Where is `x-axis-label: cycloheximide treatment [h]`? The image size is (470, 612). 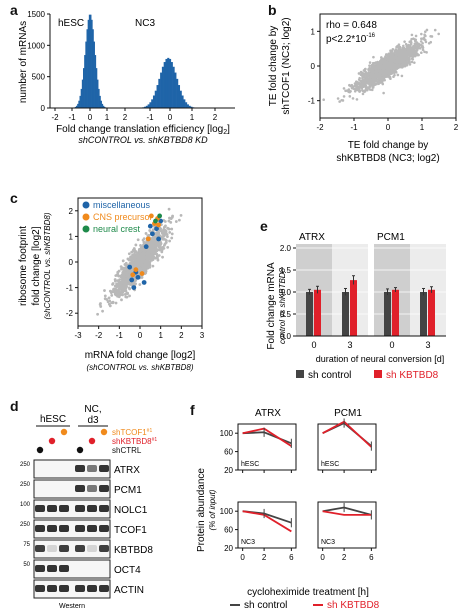 x-axis-label: cycloheximide treatment [h] is located at coordinates (308, 592).